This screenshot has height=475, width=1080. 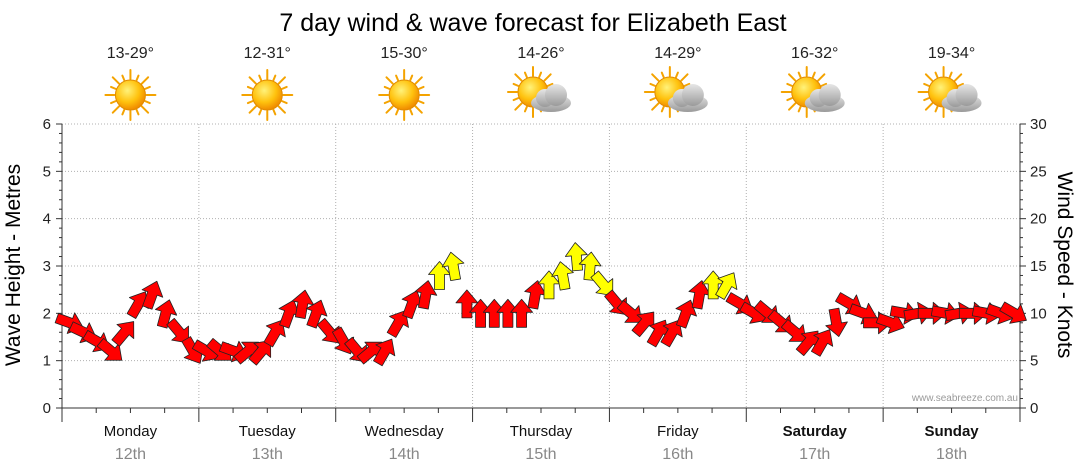 I want to click on day-date-label: 17th, so click(x=814, y=454).